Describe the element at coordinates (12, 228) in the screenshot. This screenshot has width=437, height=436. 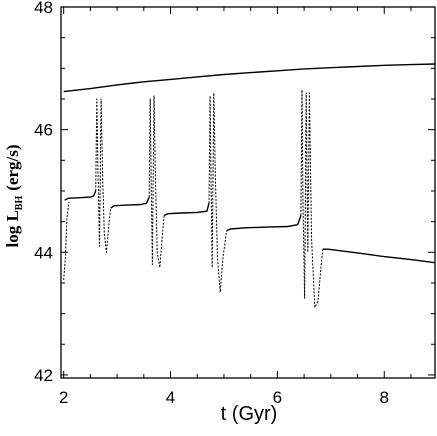
I see `y-axis-label-main: log L` at that location.